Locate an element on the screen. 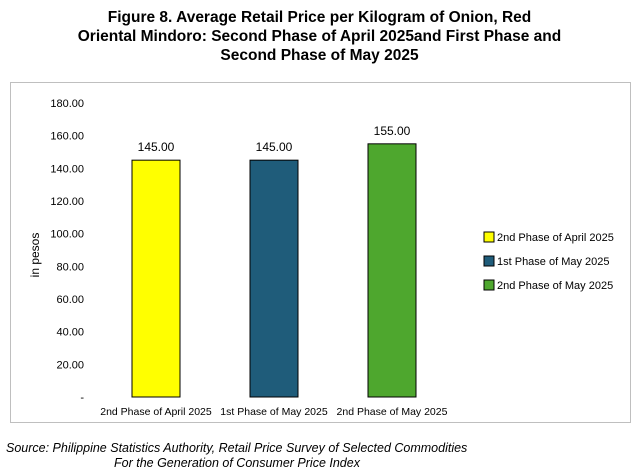 Image resolution: width=639 pixels, height=475 pixels. legend-label: 2nd Phase of May 2025 is located at coordinates (555, 286).